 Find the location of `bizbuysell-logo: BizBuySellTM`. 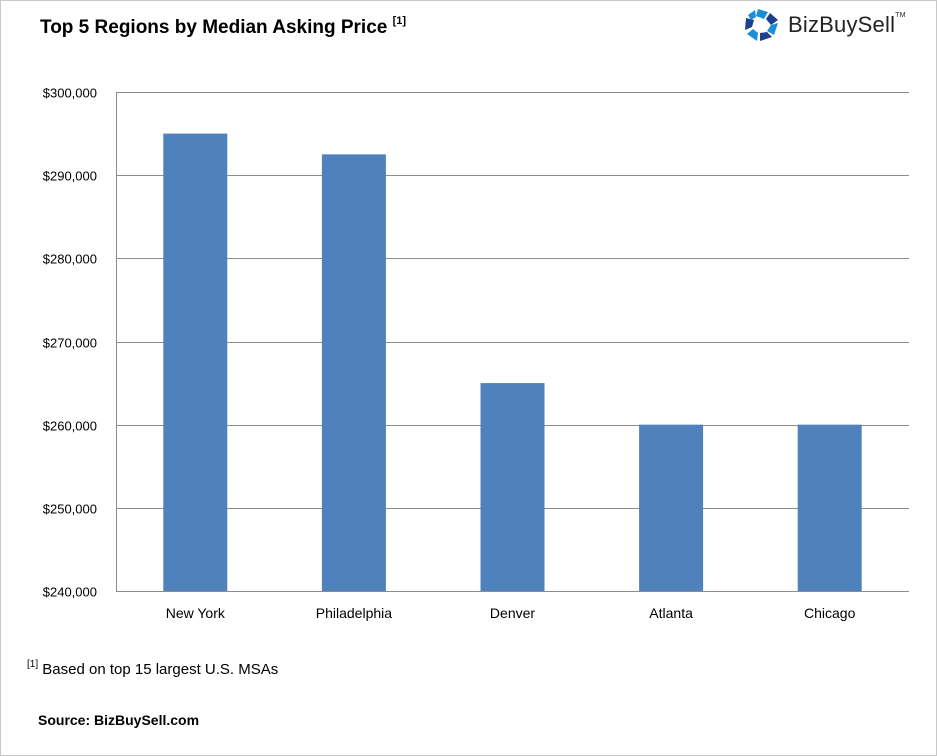

bizbuysell-logo: BizBuySellTM is located at coordinates (825, 25).